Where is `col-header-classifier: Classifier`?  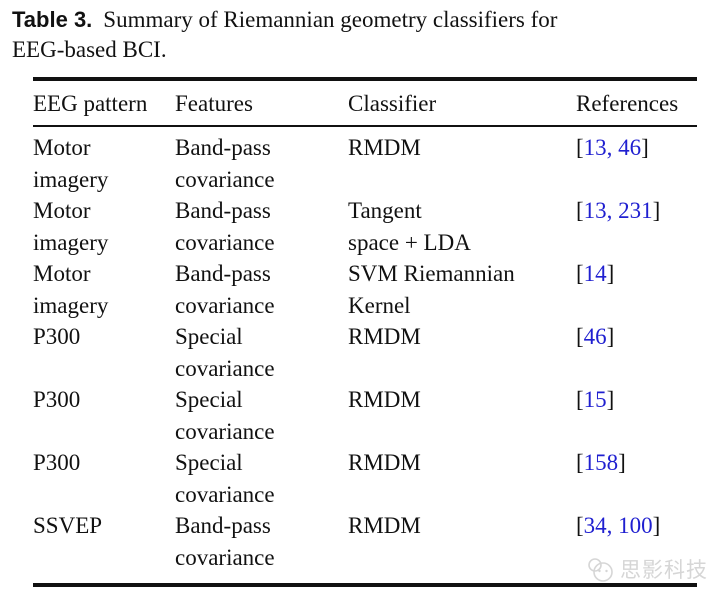 col-header-classifier: Classifier is located at coordinates (462, 103).